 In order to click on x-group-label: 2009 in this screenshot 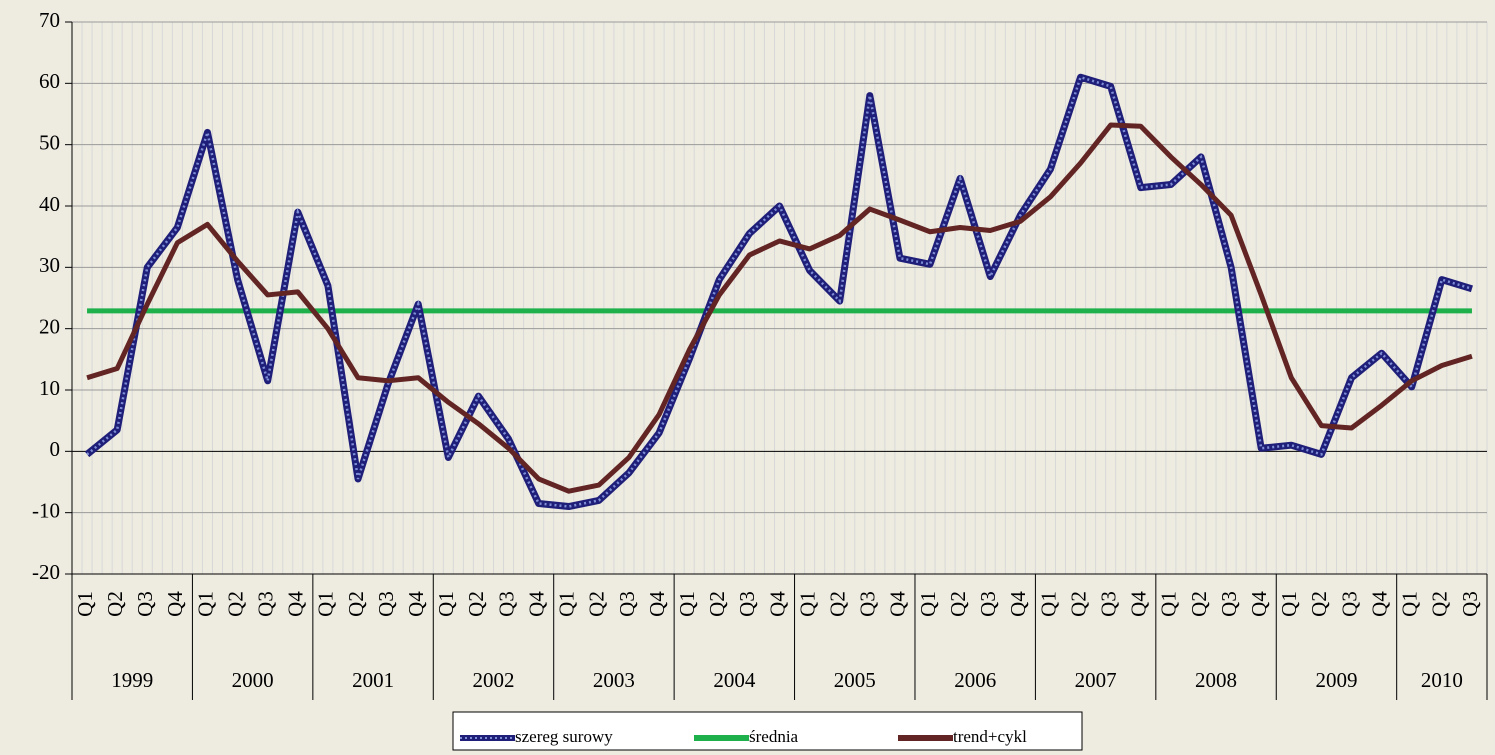, I will do `click(1336, 680)`.